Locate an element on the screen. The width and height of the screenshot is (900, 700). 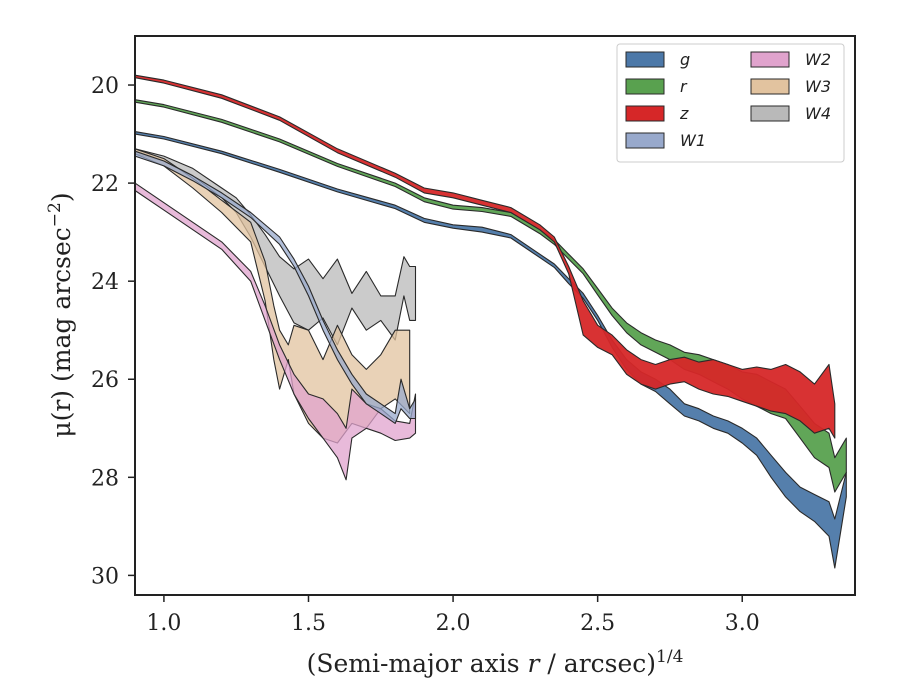
x-tick-label: 2.5 is located at coordinates (597, 623).